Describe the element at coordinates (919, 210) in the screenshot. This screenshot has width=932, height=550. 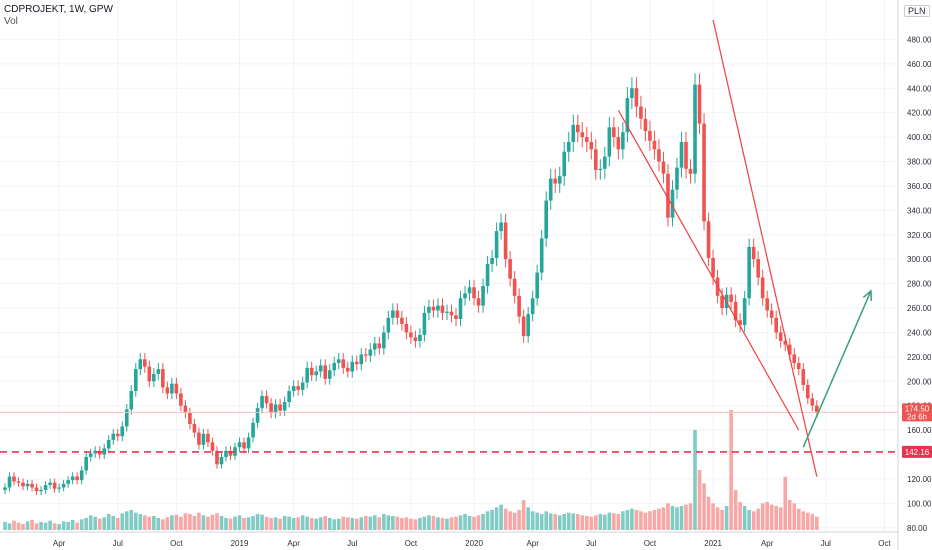
I see `y-tick-label: 340.00` at that location.